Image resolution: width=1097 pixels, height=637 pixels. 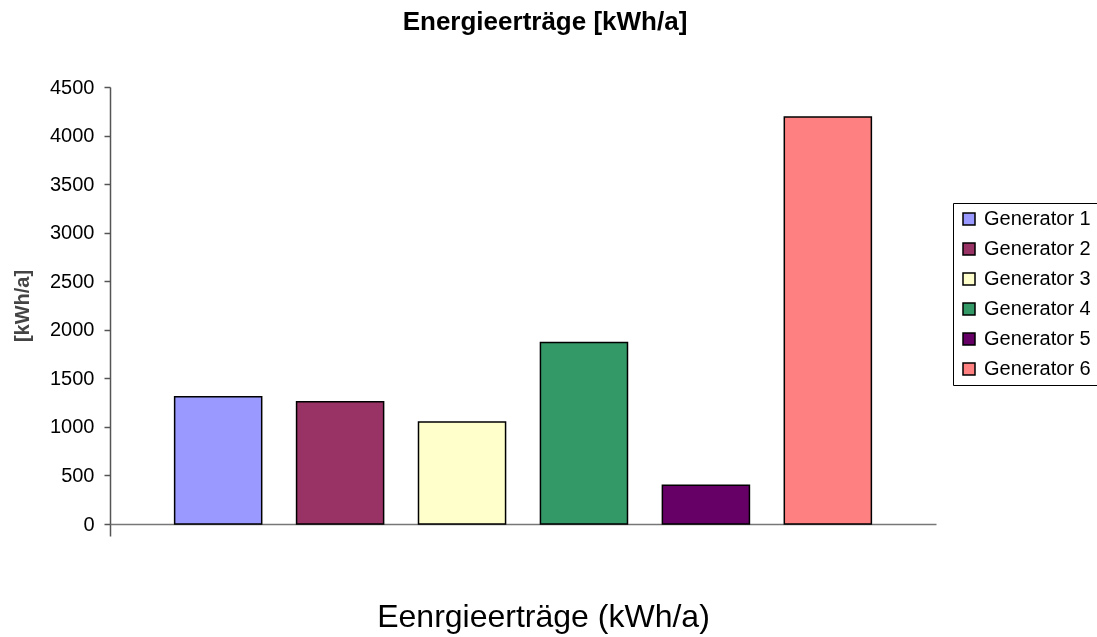 I want to click on y-tick-label: 3000, so click(x=72, y=232).